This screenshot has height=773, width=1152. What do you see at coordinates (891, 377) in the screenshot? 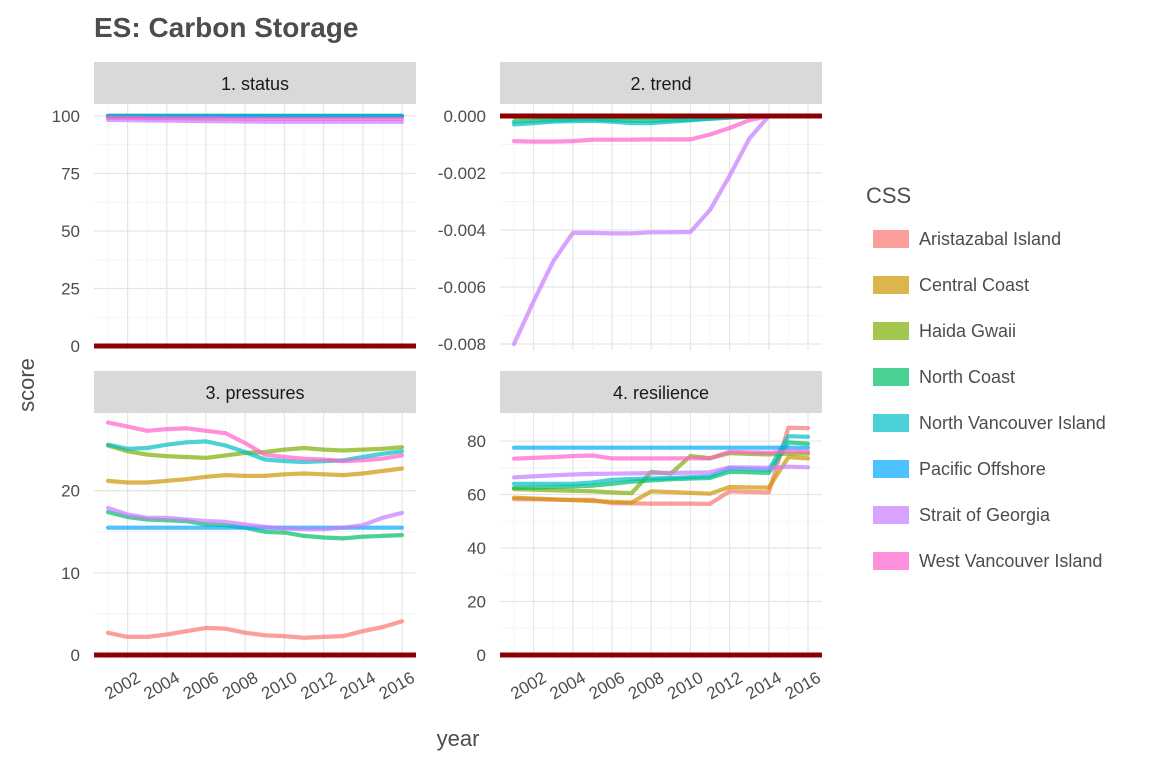
I see `legend-key-north-coast` at bounding box center [891, 377].